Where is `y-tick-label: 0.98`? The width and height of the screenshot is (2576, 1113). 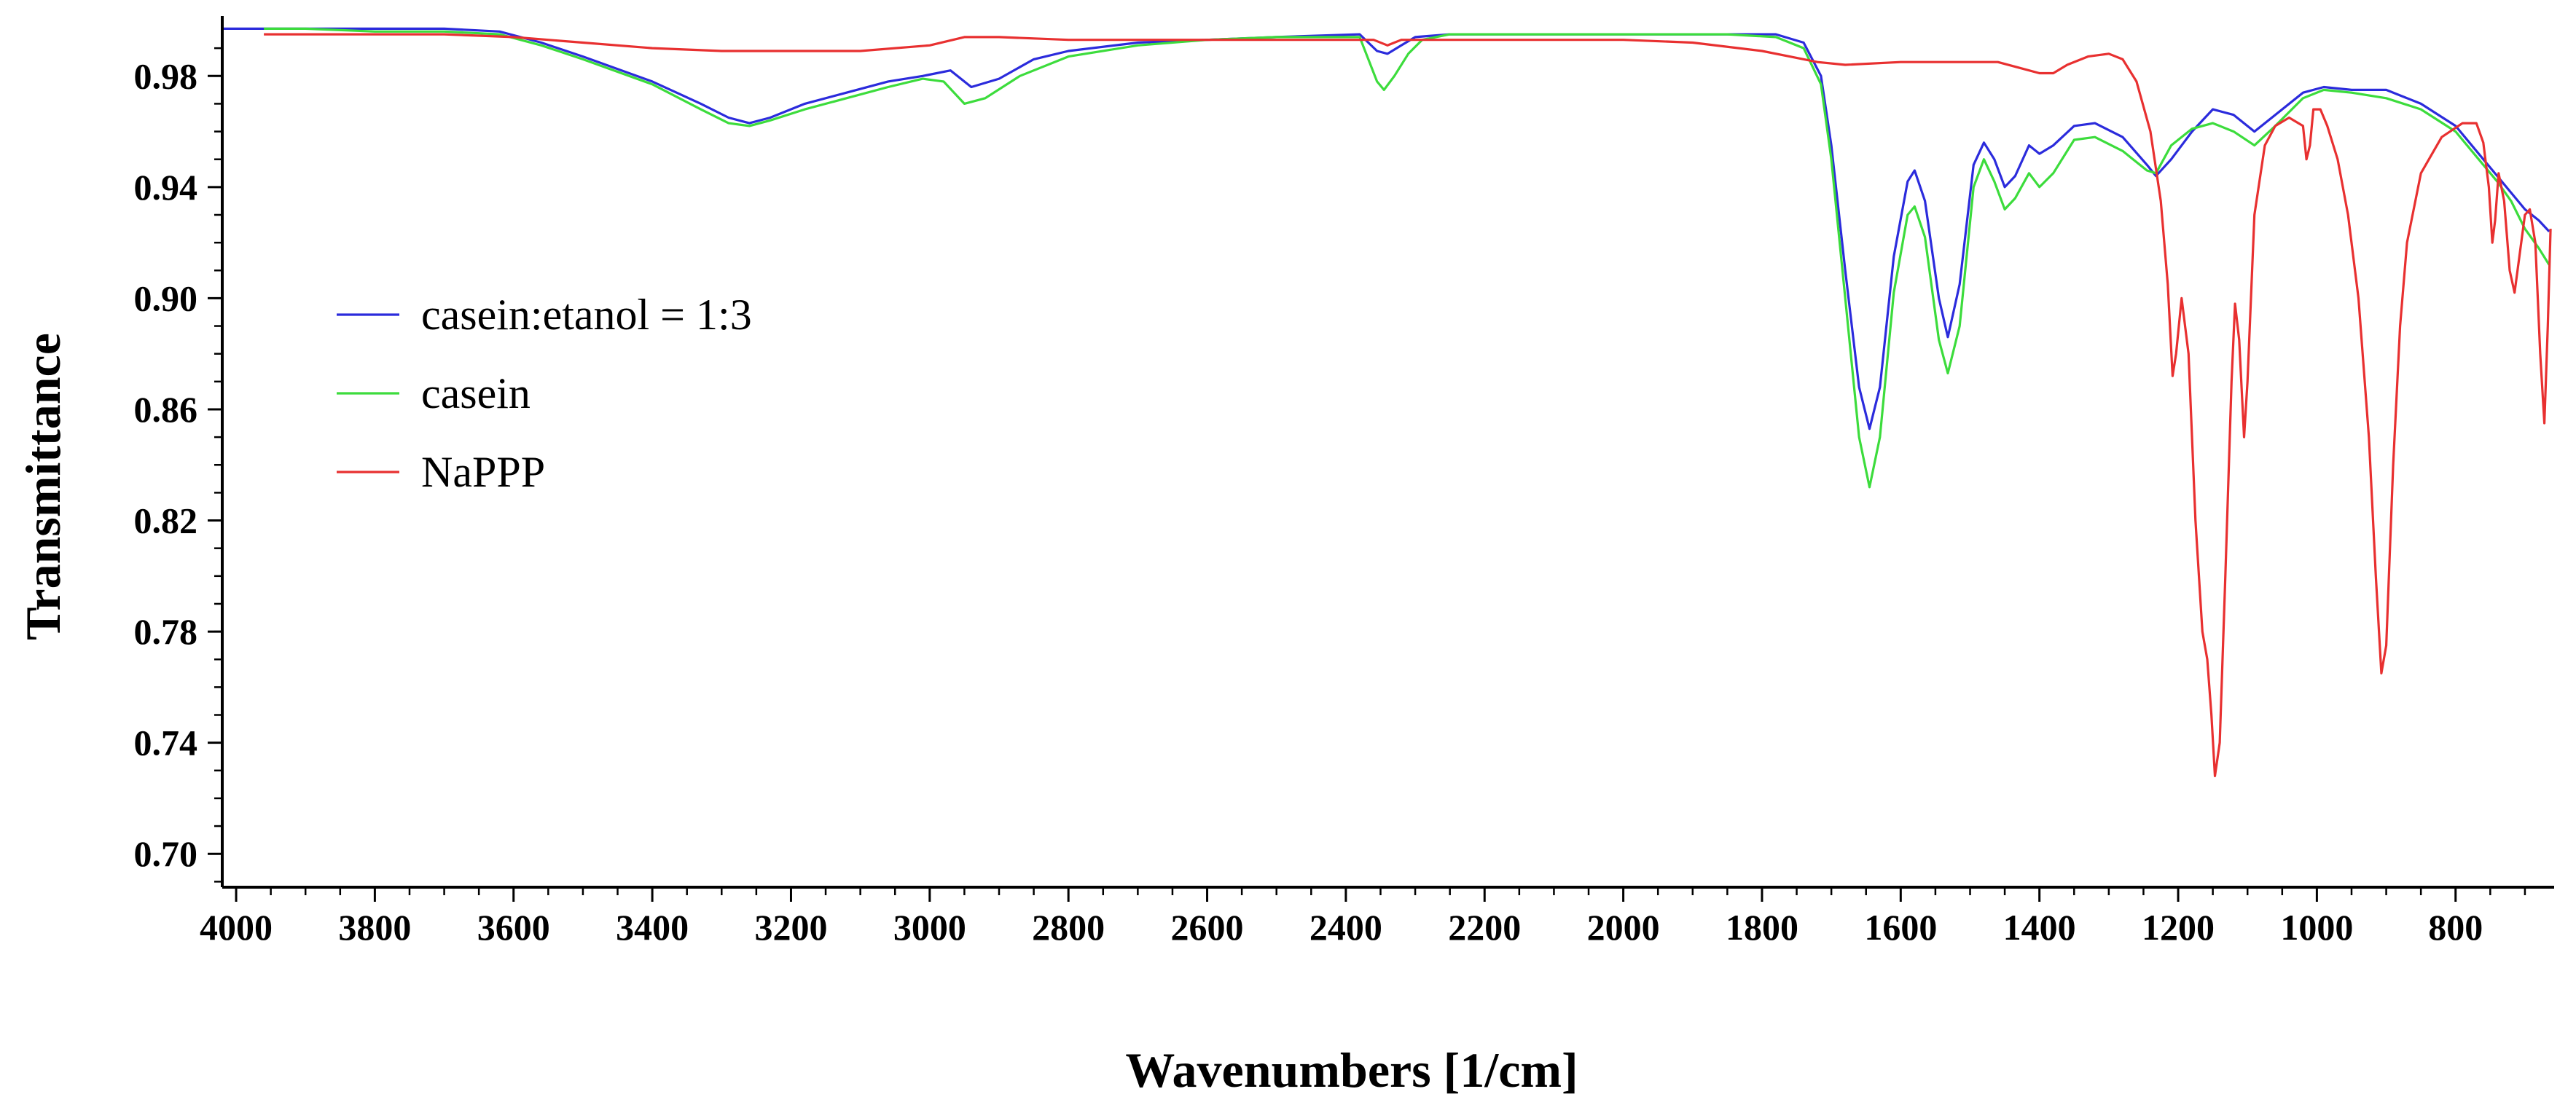
y-tick-label: 0.98 is located at coordinates (166, 75).